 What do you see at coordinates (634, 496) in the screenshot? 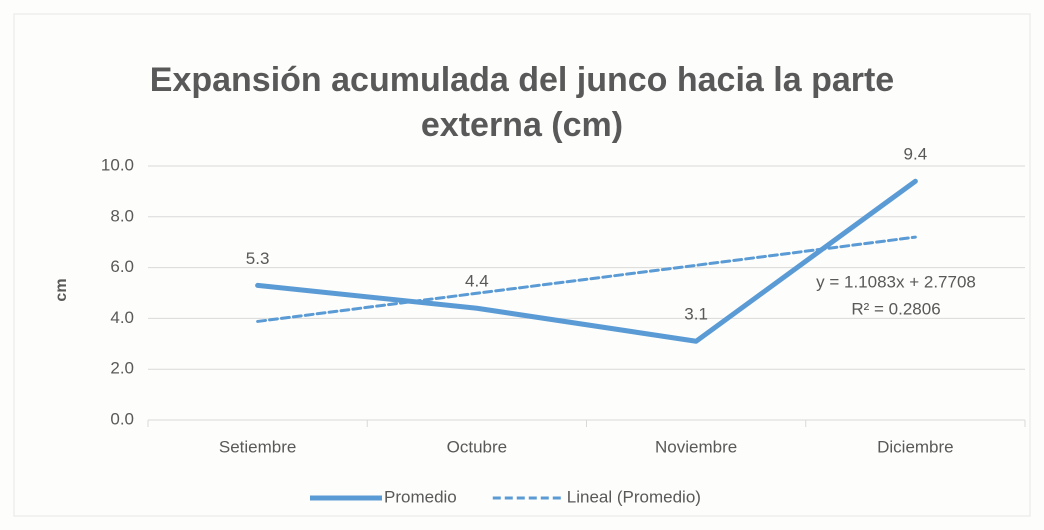
I see `legend-label: Lineal (Promedio)` at bounding box center [634, 496].